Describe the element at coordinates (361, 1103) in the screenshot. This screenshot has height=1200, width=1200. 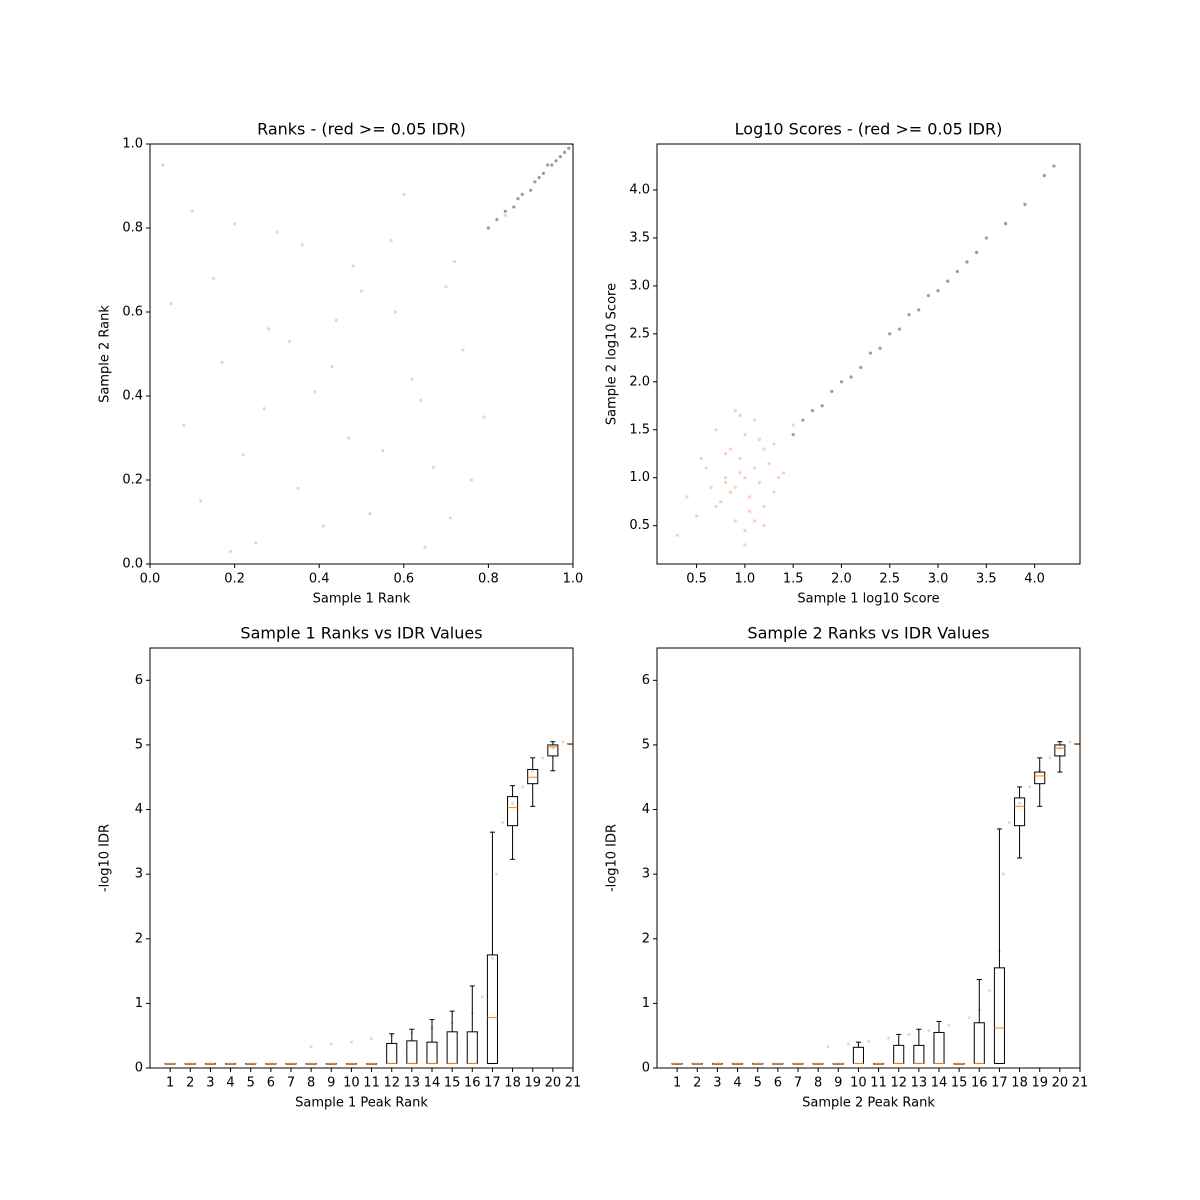
I see `x-axis-label: Sample 1 Peak Rank` at that location.